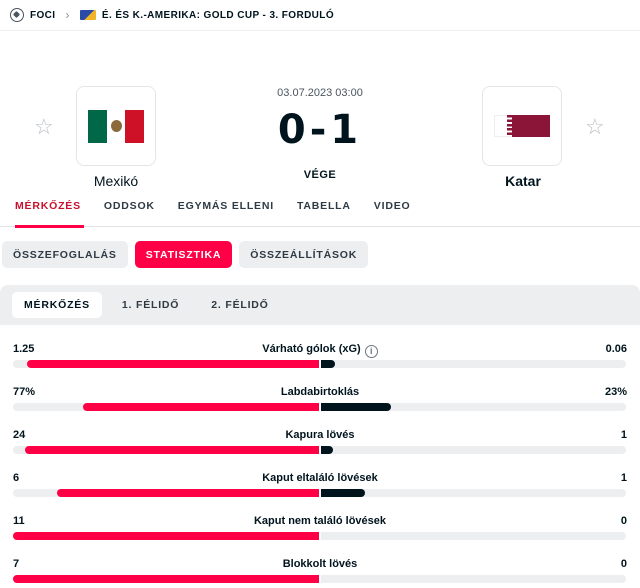  What do you see at coordinates (595, 126) in the screenshot?
I see `favorite-star-icon-away: ☆` at bounding box center [595, 126].